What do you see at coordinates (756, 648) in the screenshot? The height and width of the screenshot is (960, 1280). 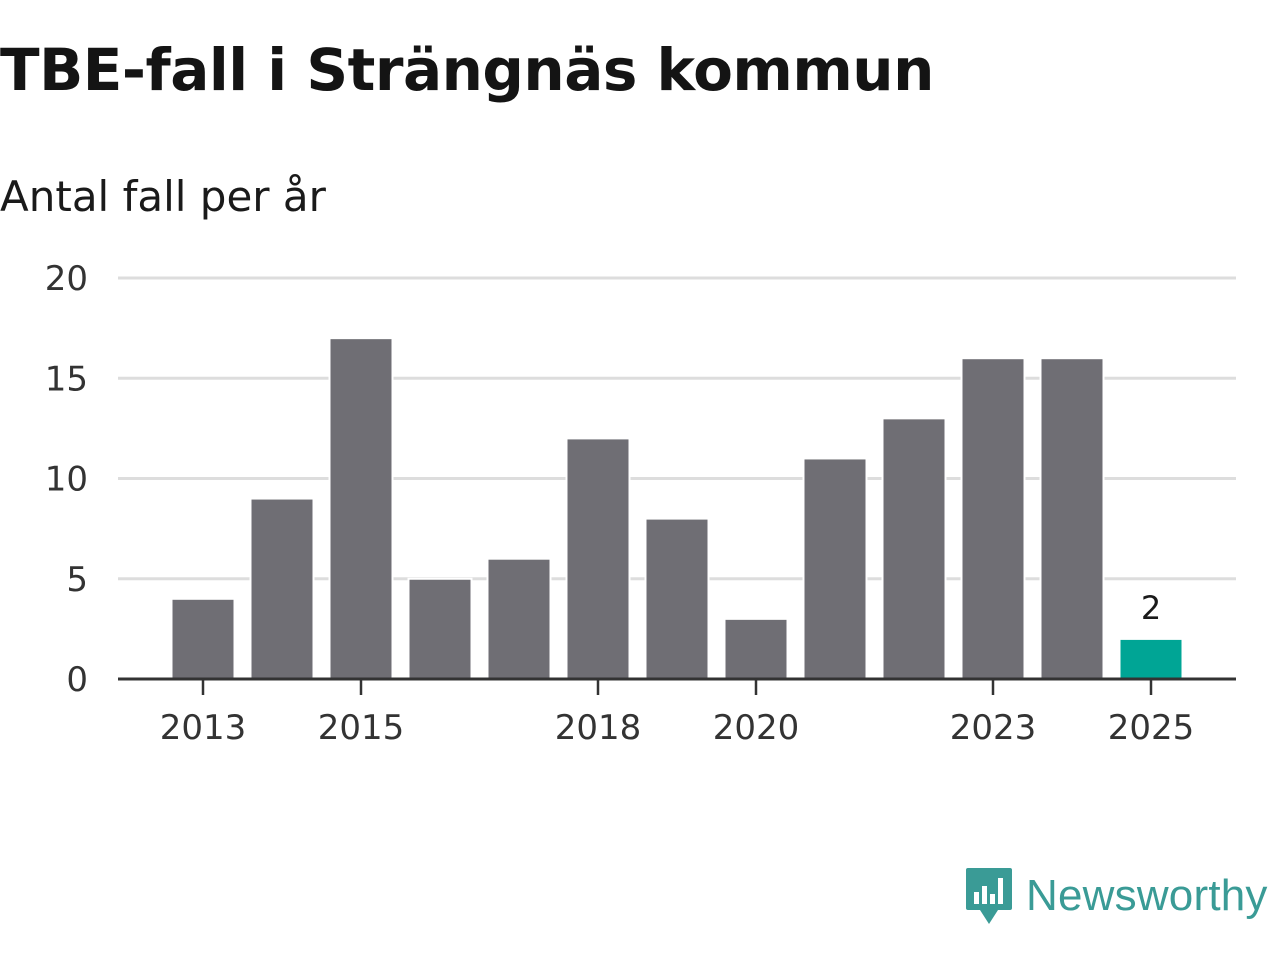 I see `bar-2020` at bounding box center [756, 648].